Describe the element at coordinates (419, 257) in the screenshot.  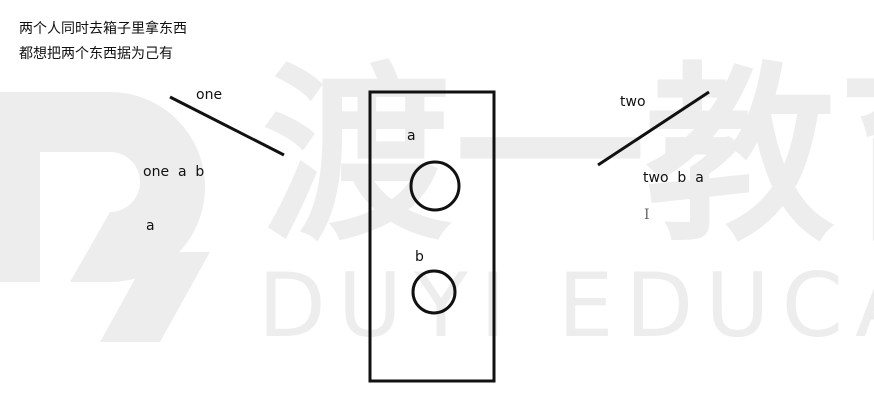
I see `box-item-b-label: b` at that location.